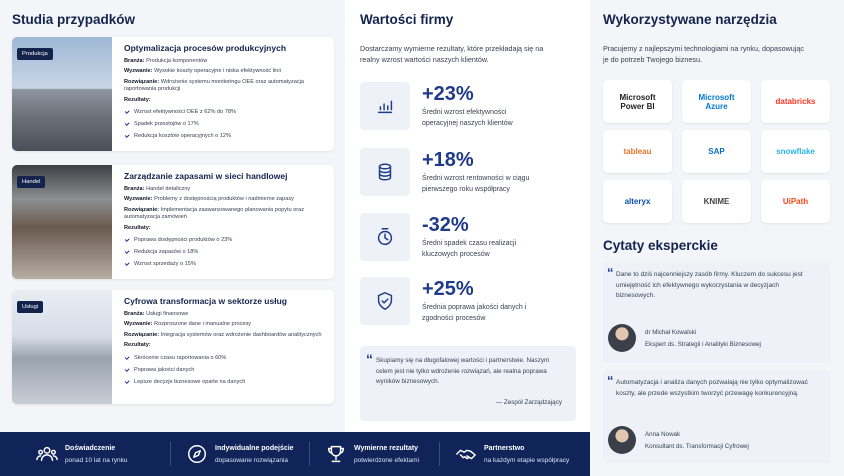 The width and height of the screenshot is (844, 476). I want to click on tool-name: KNIME, so click(716, 201).